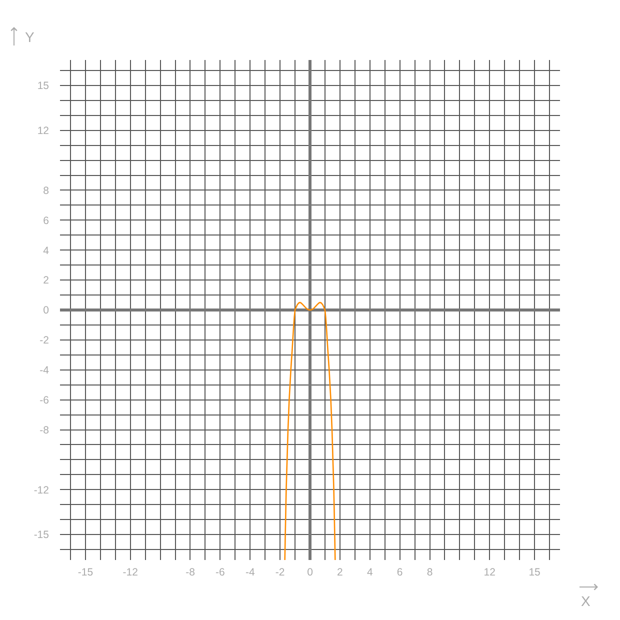  Describe the element at coordinates (46, 220) in the screenshot. I see `y-tick-label: 6` at that location.